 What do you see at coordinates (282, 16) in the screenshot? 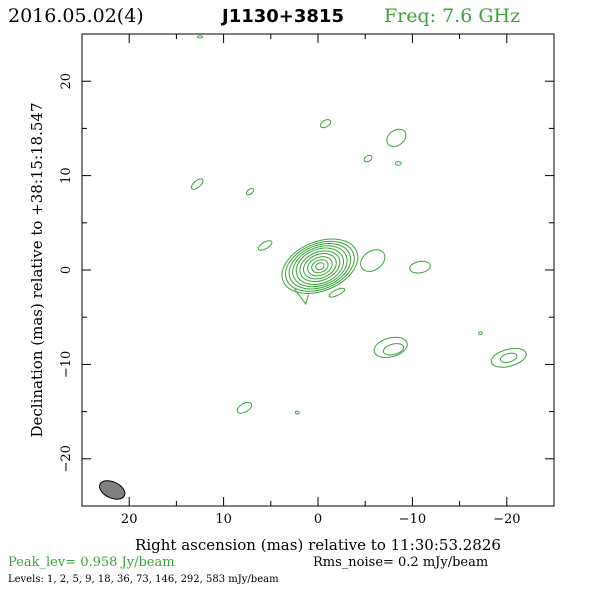
I see `source-name: J1130+3815` at bounding box center [282, 16].